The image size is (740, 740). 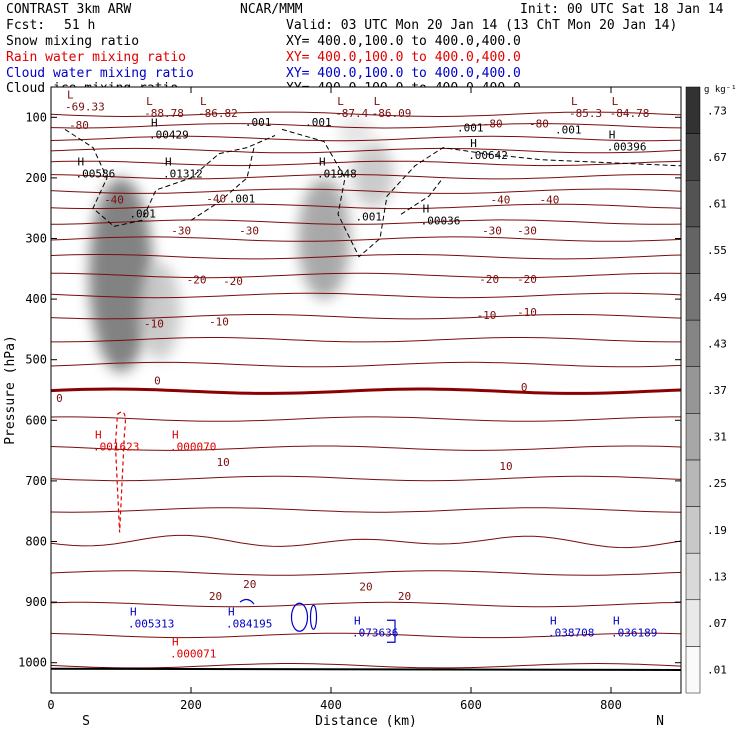 What do you see at coordinates (375, 632) in the screenshot?
I see `cloud-water-max-label-2: .073636` at bounding box center [375, 632].